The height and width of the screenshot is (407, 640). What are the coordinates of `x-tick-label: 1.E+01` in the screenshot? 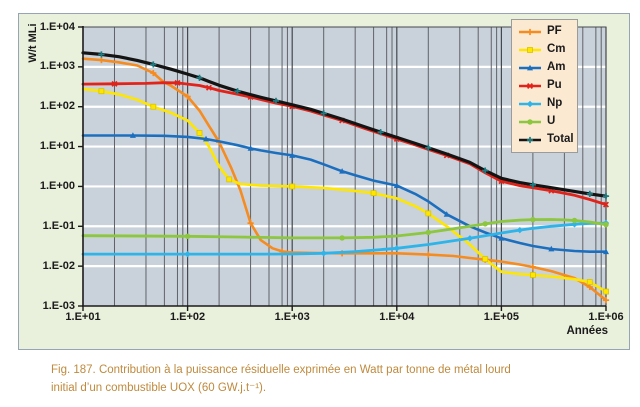 It's located at (83, 317).